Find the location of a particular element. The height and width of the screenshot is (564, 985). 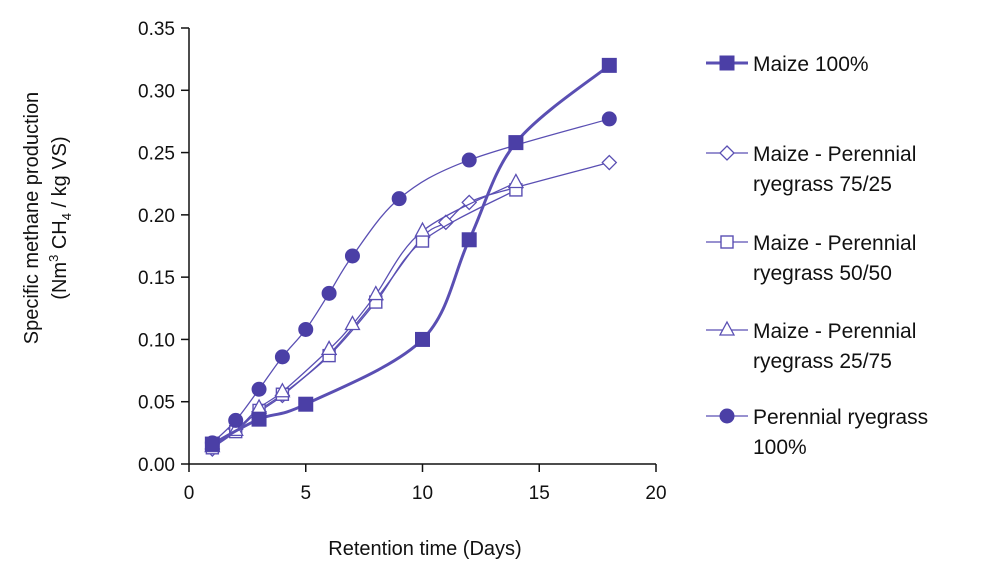

unit-close: / kg VS) is located at coordinates (60, 174).